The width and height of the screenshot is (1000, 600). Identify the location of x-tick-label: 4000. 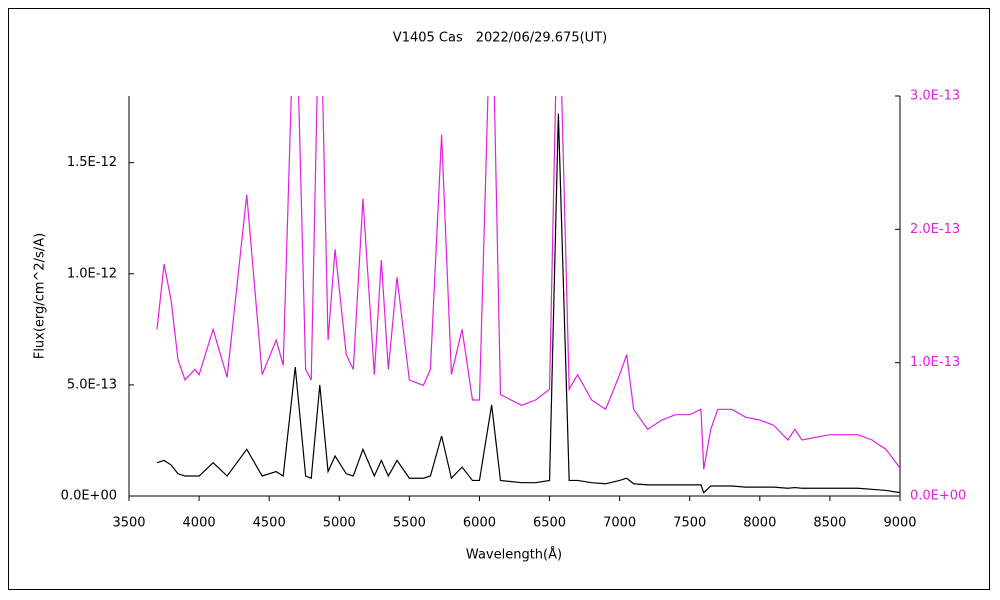
(199, 523).